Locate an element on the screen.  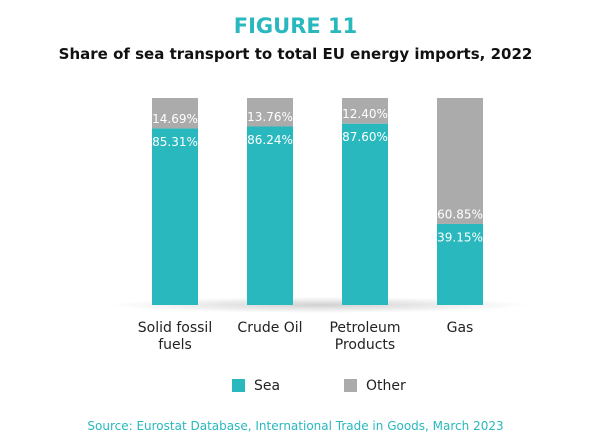
x-tick-label: Solid fossil fuels is located at coordinates (175, 336).